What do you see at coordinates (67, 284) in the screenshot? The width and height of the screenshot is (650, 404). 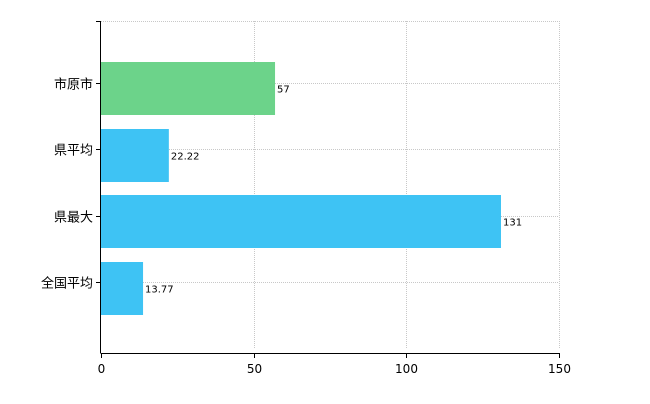 I see `category-label-4: 全国平均` at bounding box center [67, 284].